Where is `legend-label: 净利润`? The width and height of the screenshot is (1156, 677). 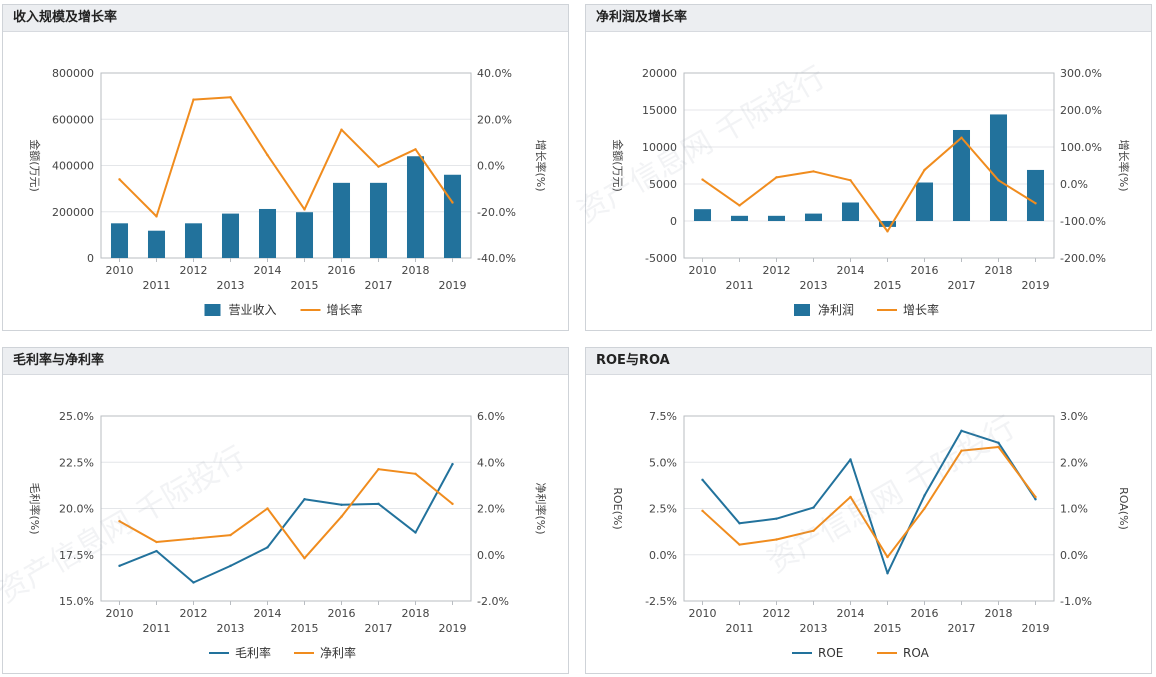
legend-label: 净利润 is located at coordinates (836, 310).